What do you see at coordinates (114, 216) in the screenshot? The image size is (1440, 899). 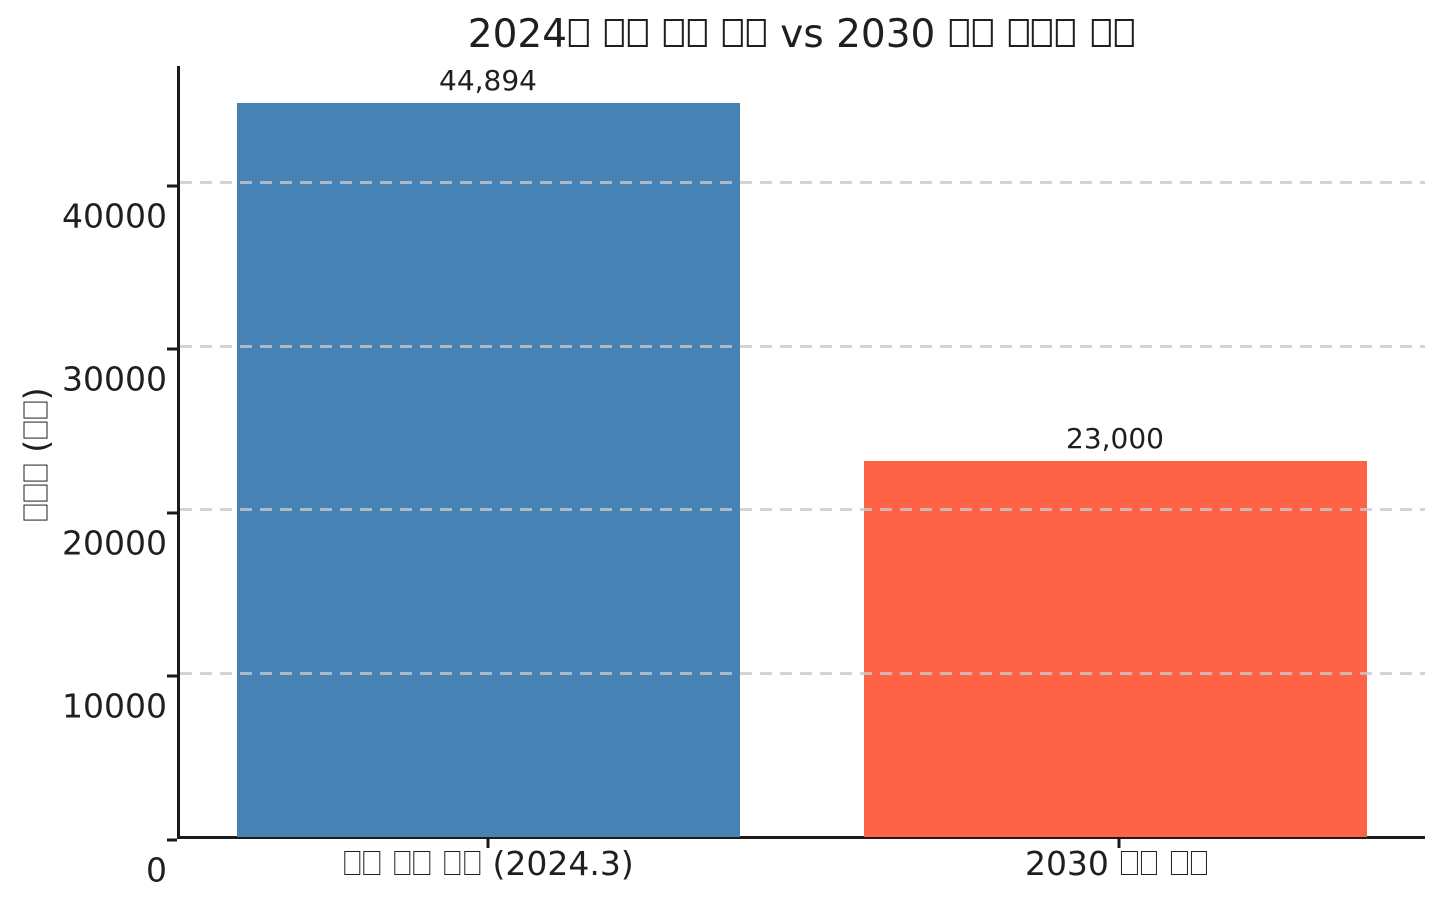 I see `y-tick-label: 40000` at bounding box center [114, 216].